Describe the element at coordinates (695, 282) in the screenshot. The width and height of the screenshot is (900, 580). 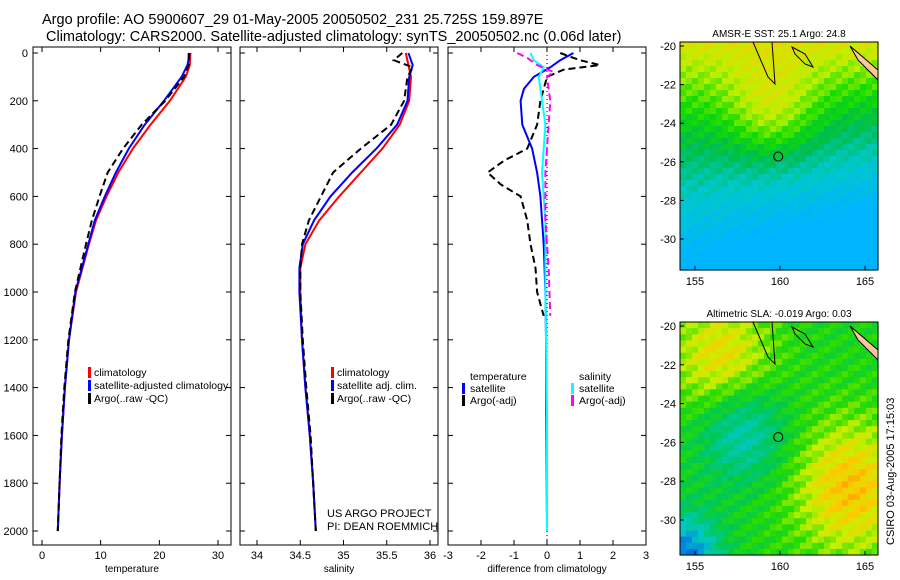
I see `lon-tick-label: 155` at that location.